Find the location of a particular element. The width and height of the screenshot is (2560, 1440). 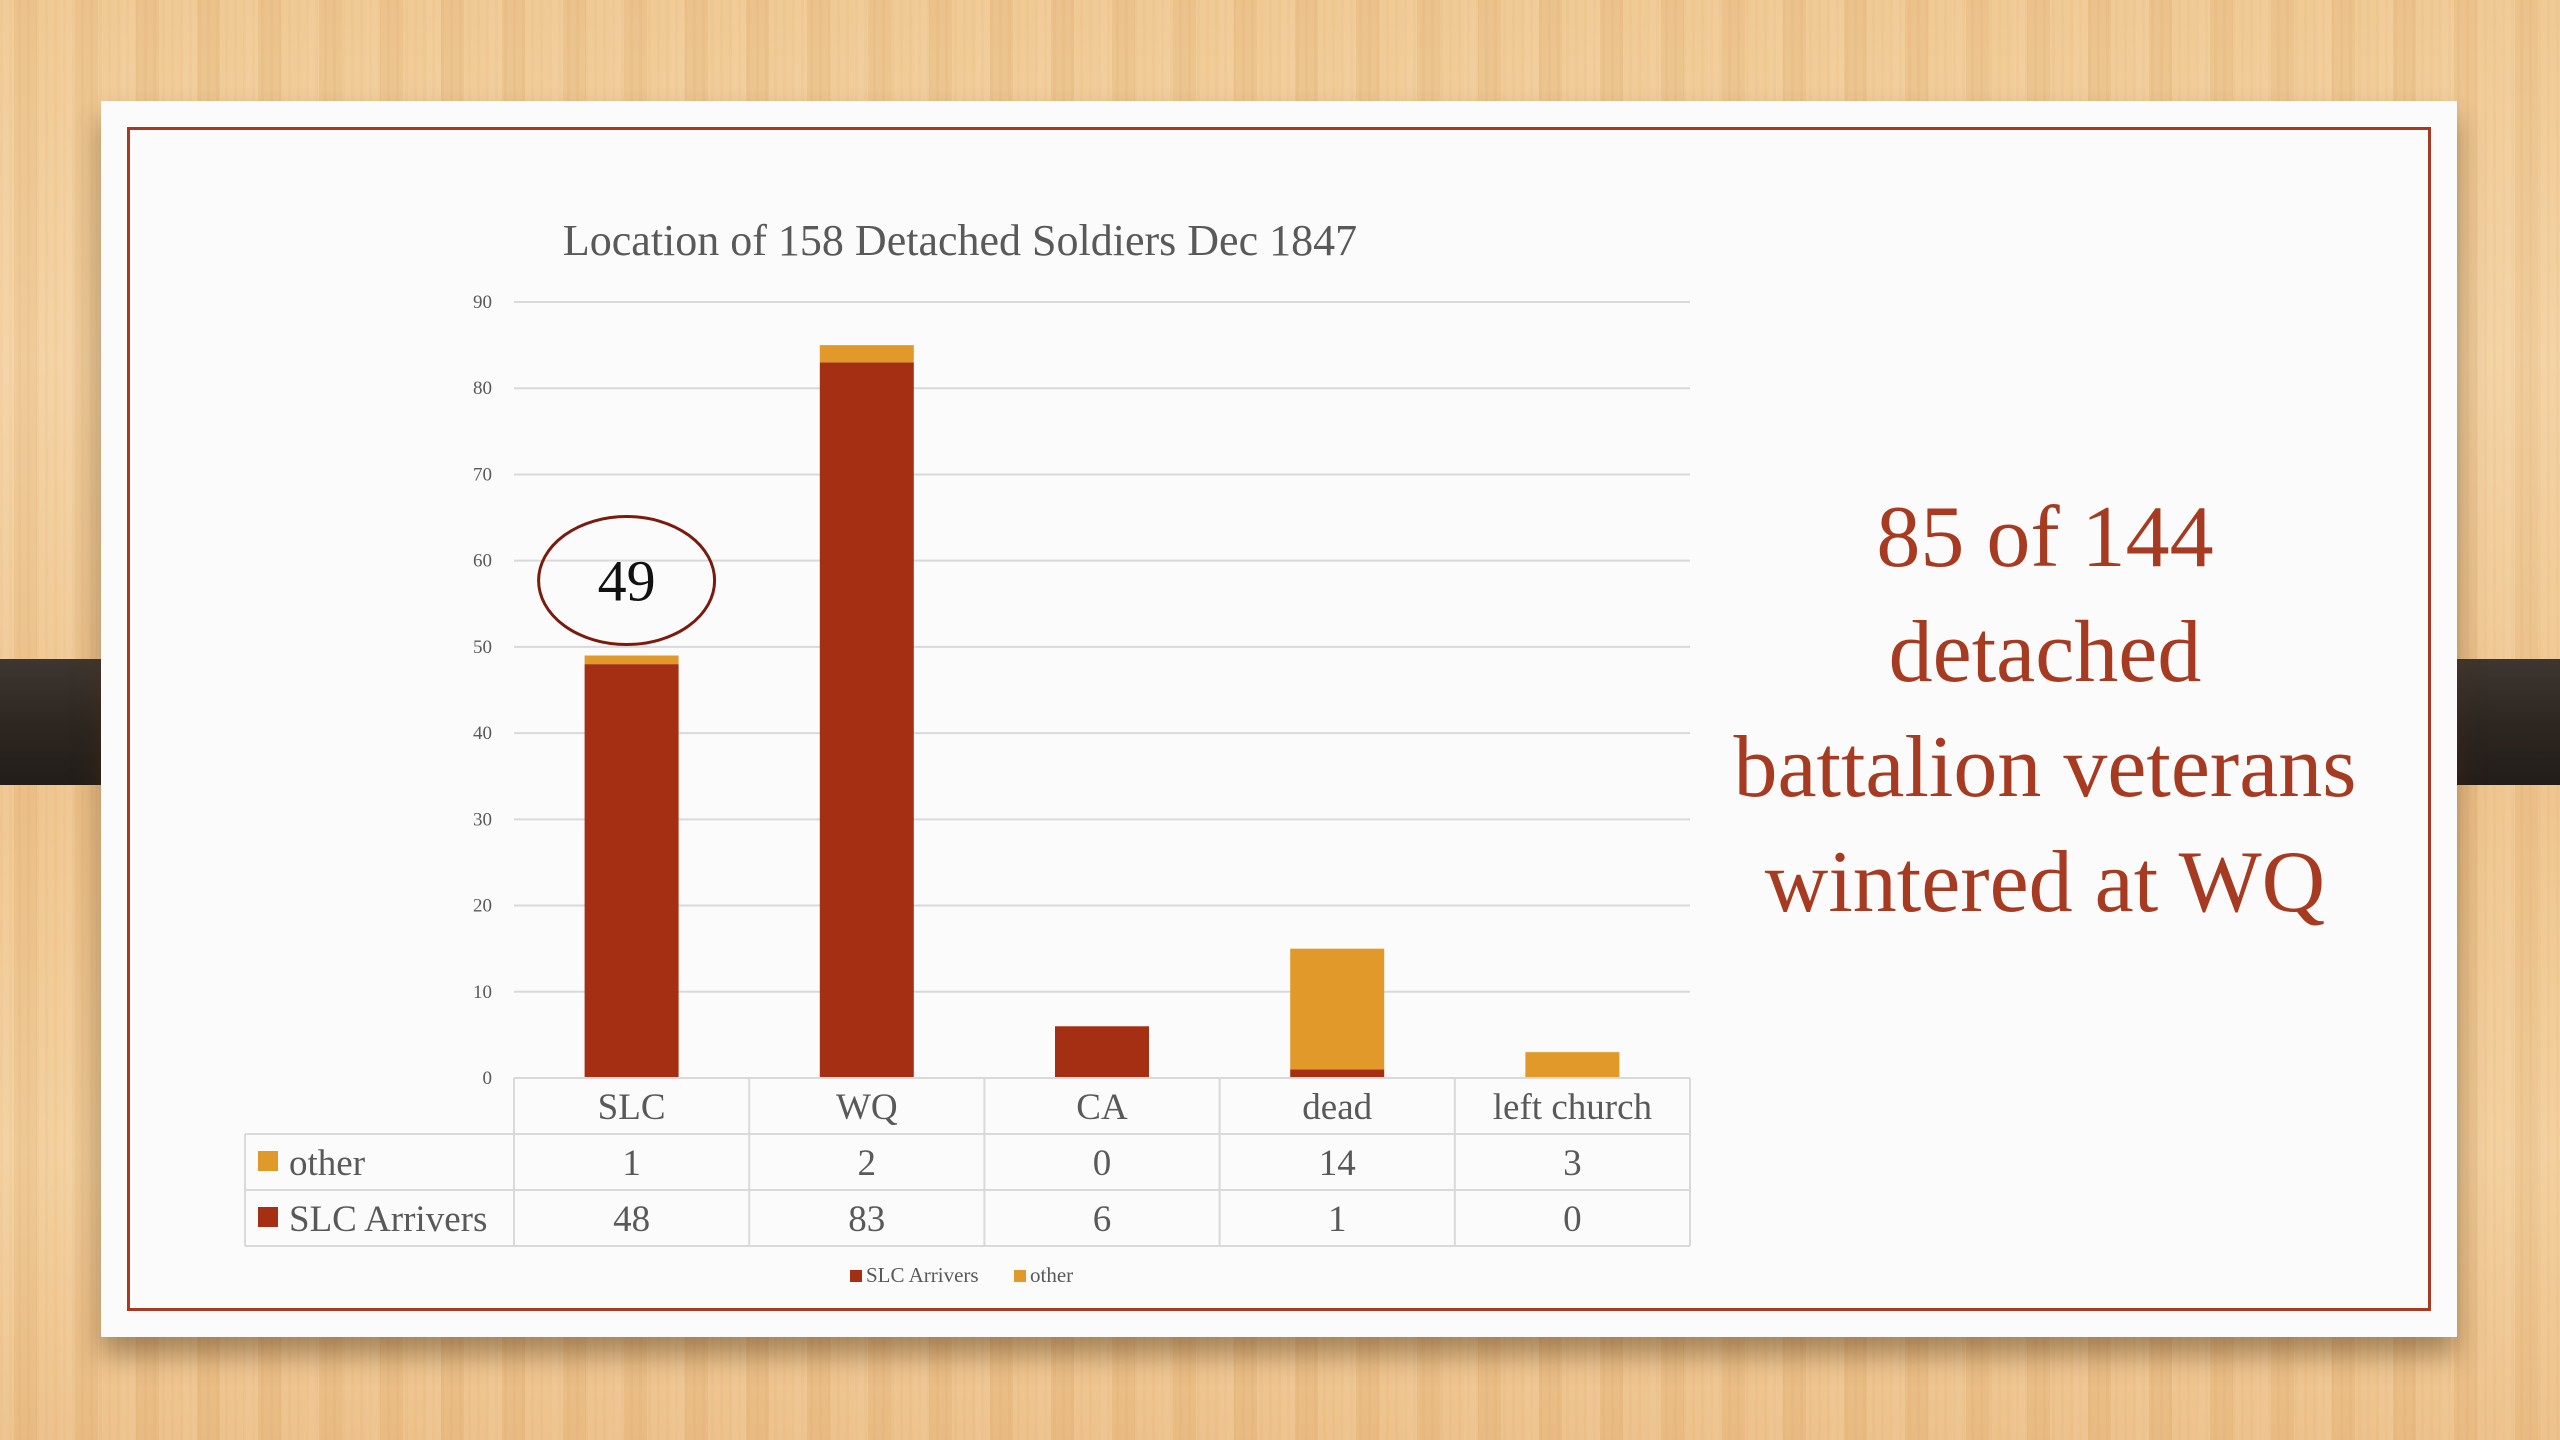

x-category-label-slc: SLC is located at coordinates (632, 1107).